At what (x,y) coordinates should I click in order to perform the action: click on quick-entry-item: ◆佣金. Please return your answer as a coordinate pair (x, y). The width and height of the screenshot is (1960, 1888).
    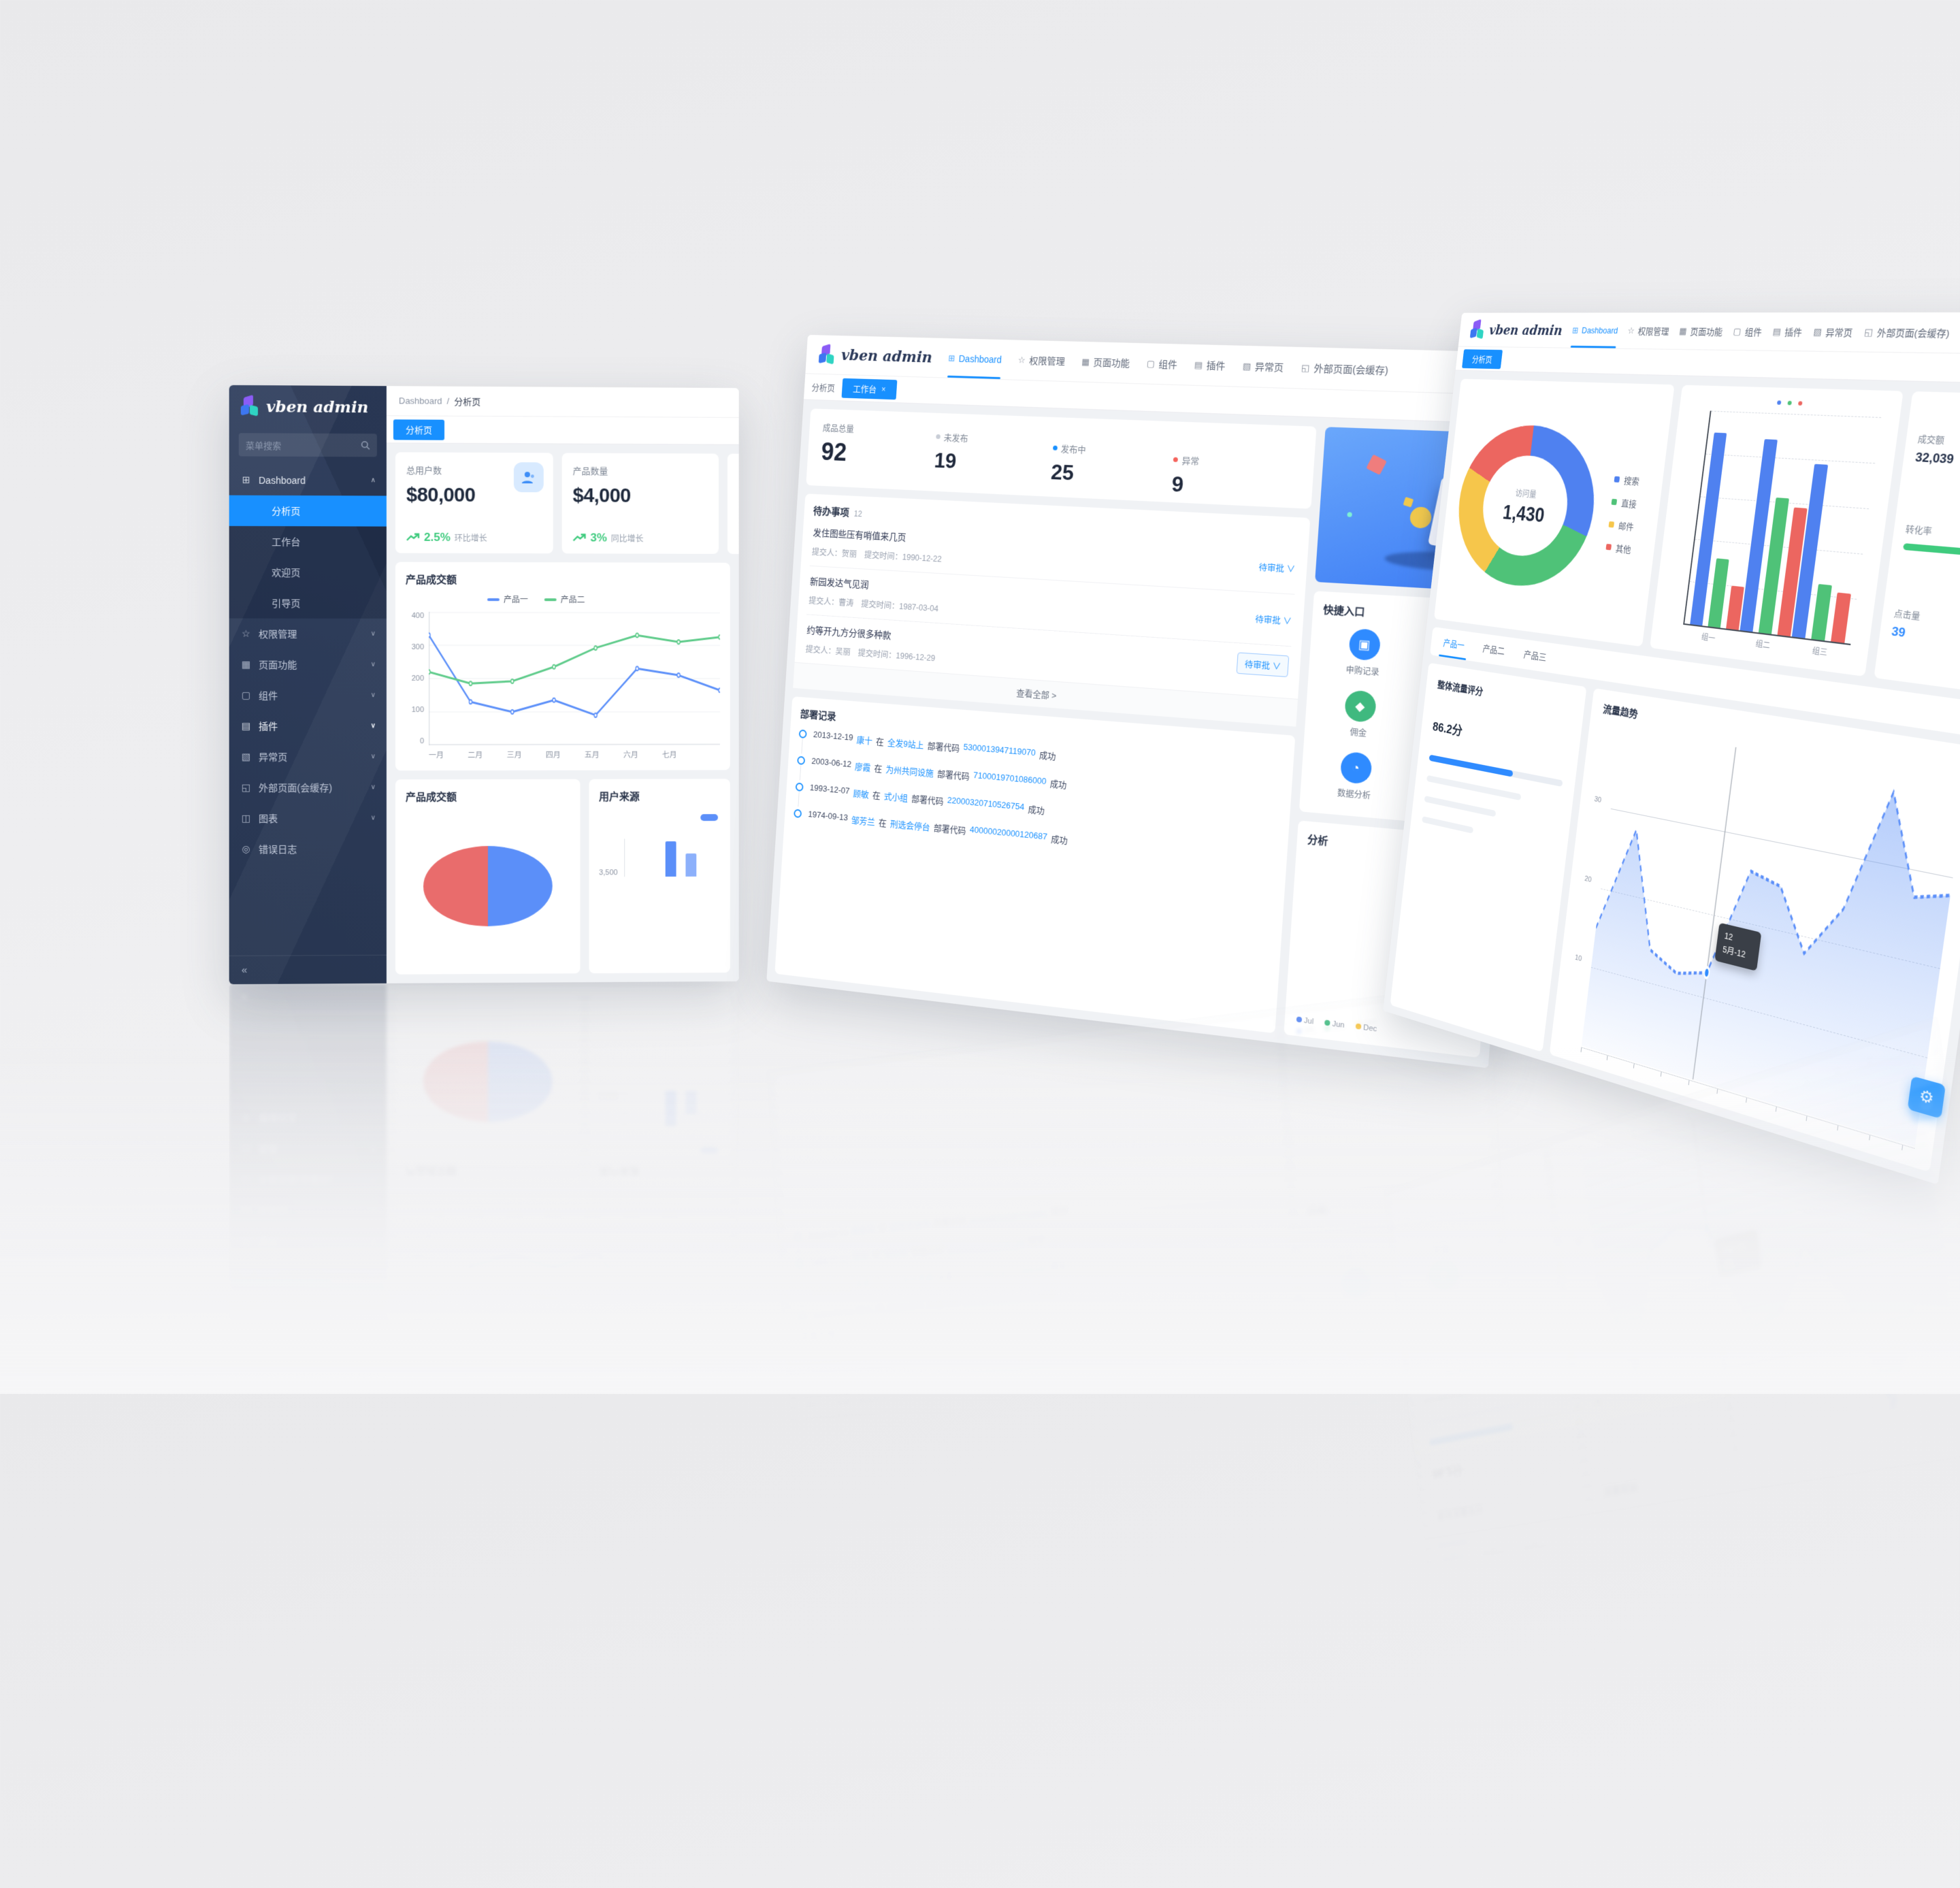
    Looking at the image, I should click on (1360, 1336).